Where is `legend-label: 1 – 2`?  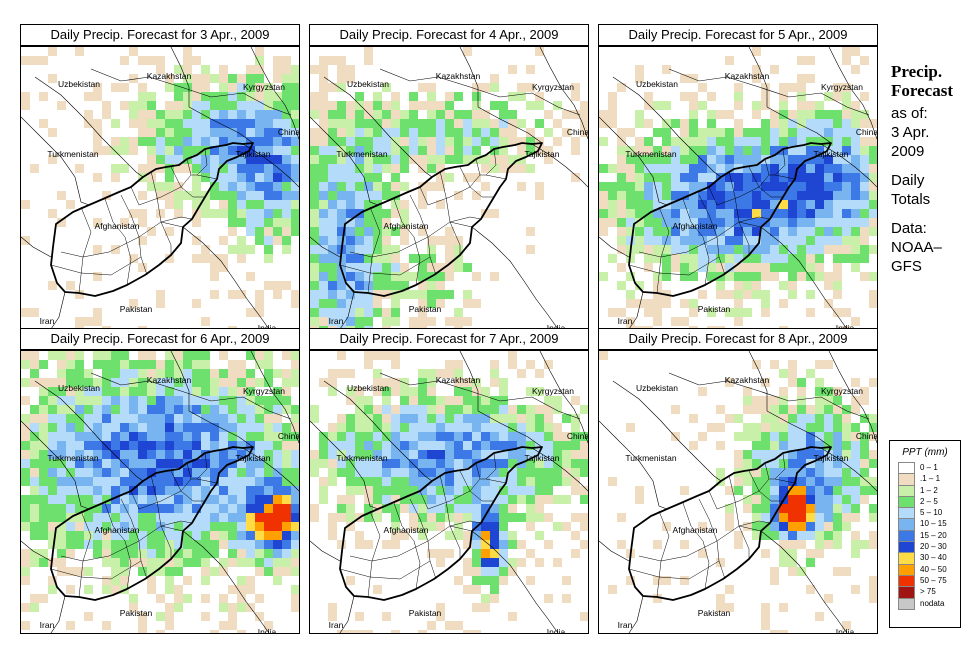 legend-label: 1 – 2 is located at coordinates (929, 490).